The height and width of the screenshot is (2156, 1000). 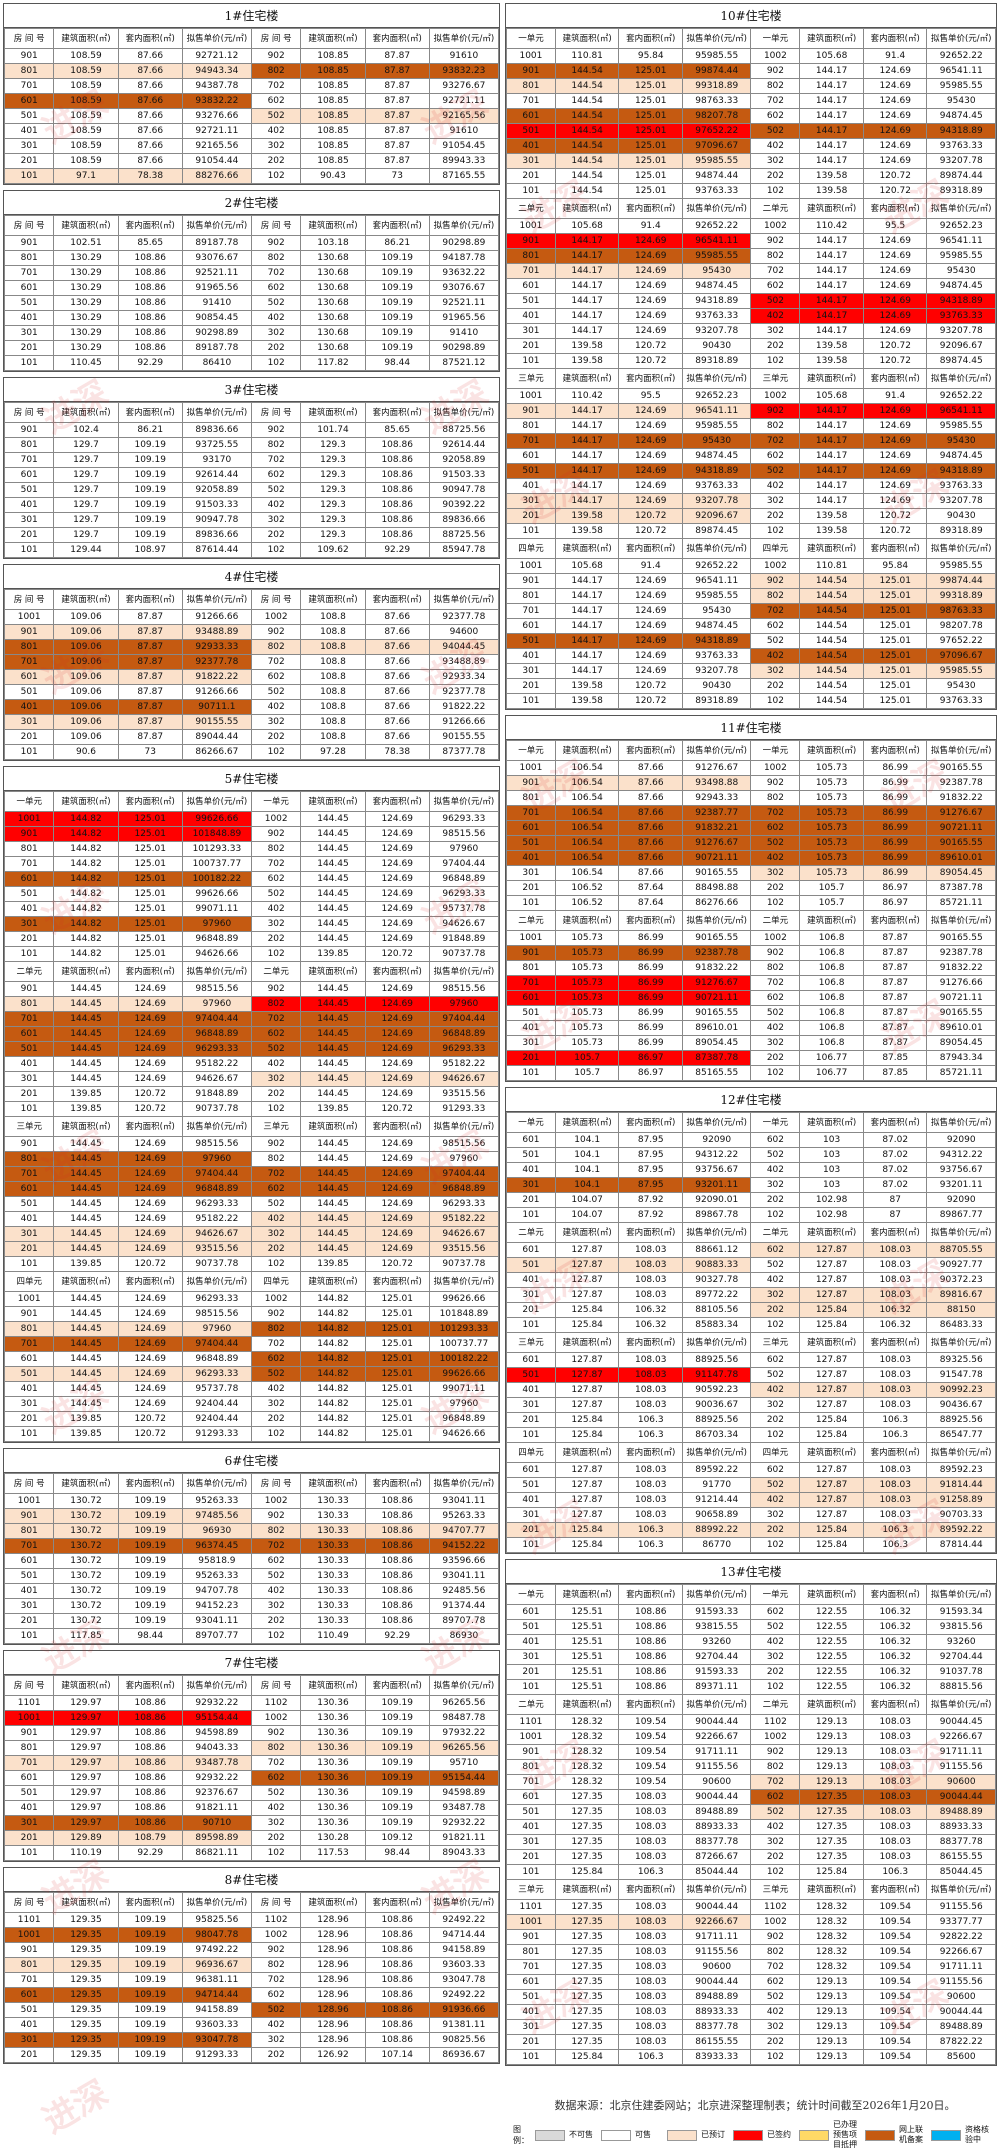 I want to click on room-number: 102, so click(x=276, y=550).